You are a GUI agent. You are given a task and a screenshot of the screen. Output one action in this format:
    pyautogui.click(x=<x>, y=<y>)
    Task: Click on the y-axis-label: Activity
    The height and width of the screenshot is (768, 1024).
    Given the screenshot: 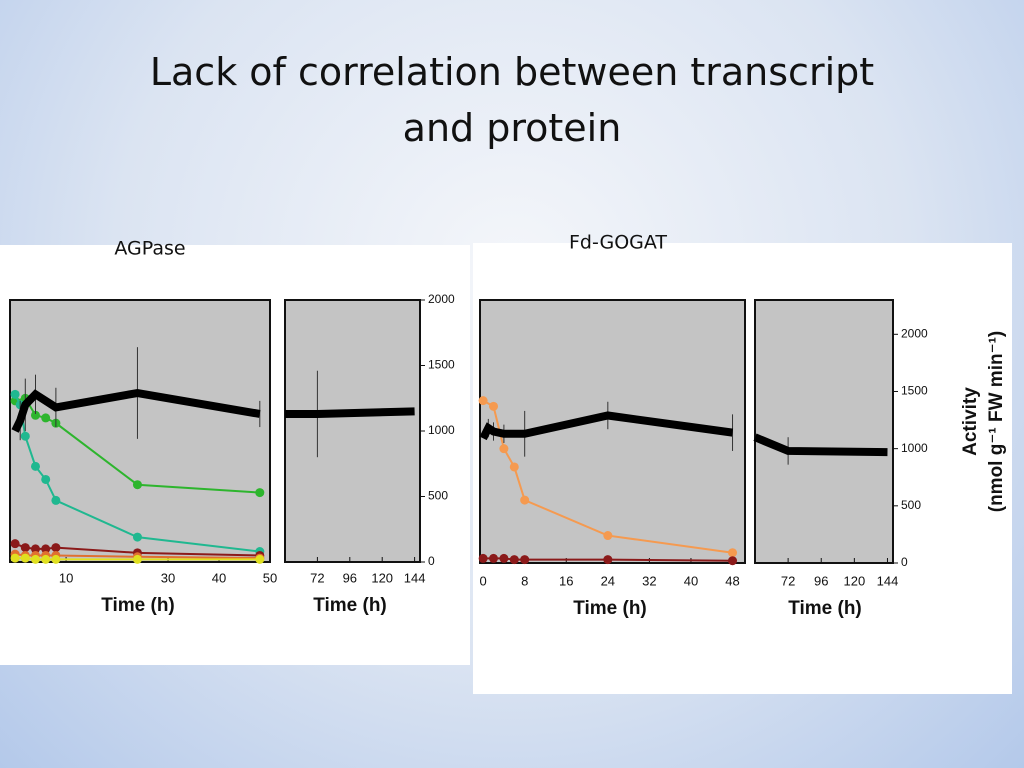 What is the action you would take?
    pyautogui.click(x=970, y=421)
    